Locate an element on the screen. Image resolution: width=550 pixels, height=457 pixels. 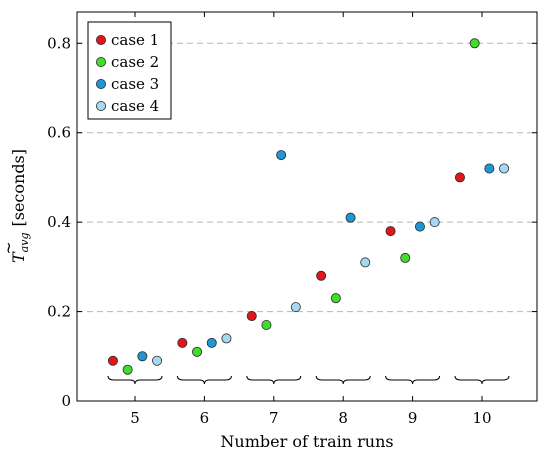
y-tick-label: 0.8 is located at coordinates (59, 43).